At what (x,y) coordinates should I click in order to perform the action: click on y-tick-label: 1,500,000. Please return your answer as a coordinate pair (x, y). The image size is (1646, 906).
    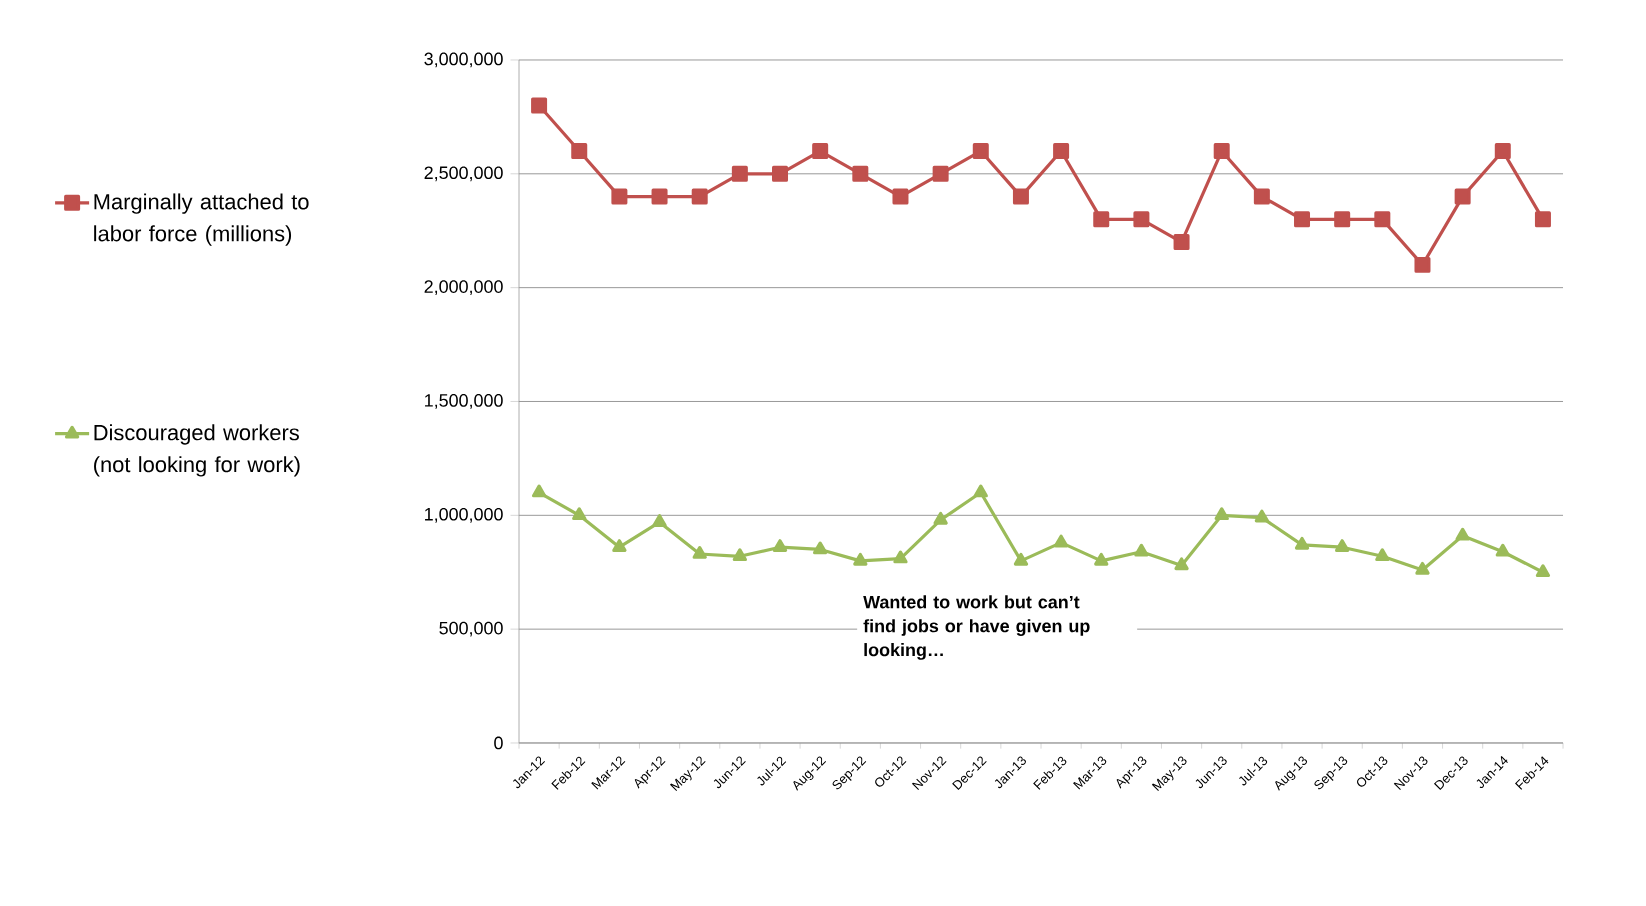
    Looking at the image, I should click on (464, 401).